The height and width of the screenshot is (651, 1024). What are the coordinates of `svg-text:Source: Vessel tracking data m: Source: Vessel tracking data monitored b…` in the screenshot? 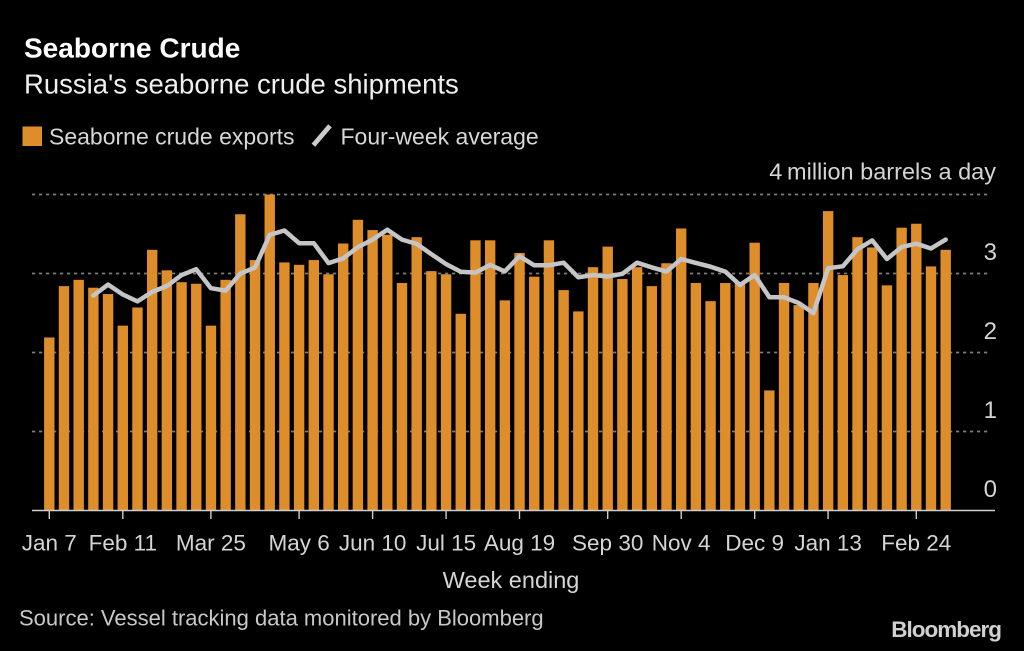 It's located at (281, 618).